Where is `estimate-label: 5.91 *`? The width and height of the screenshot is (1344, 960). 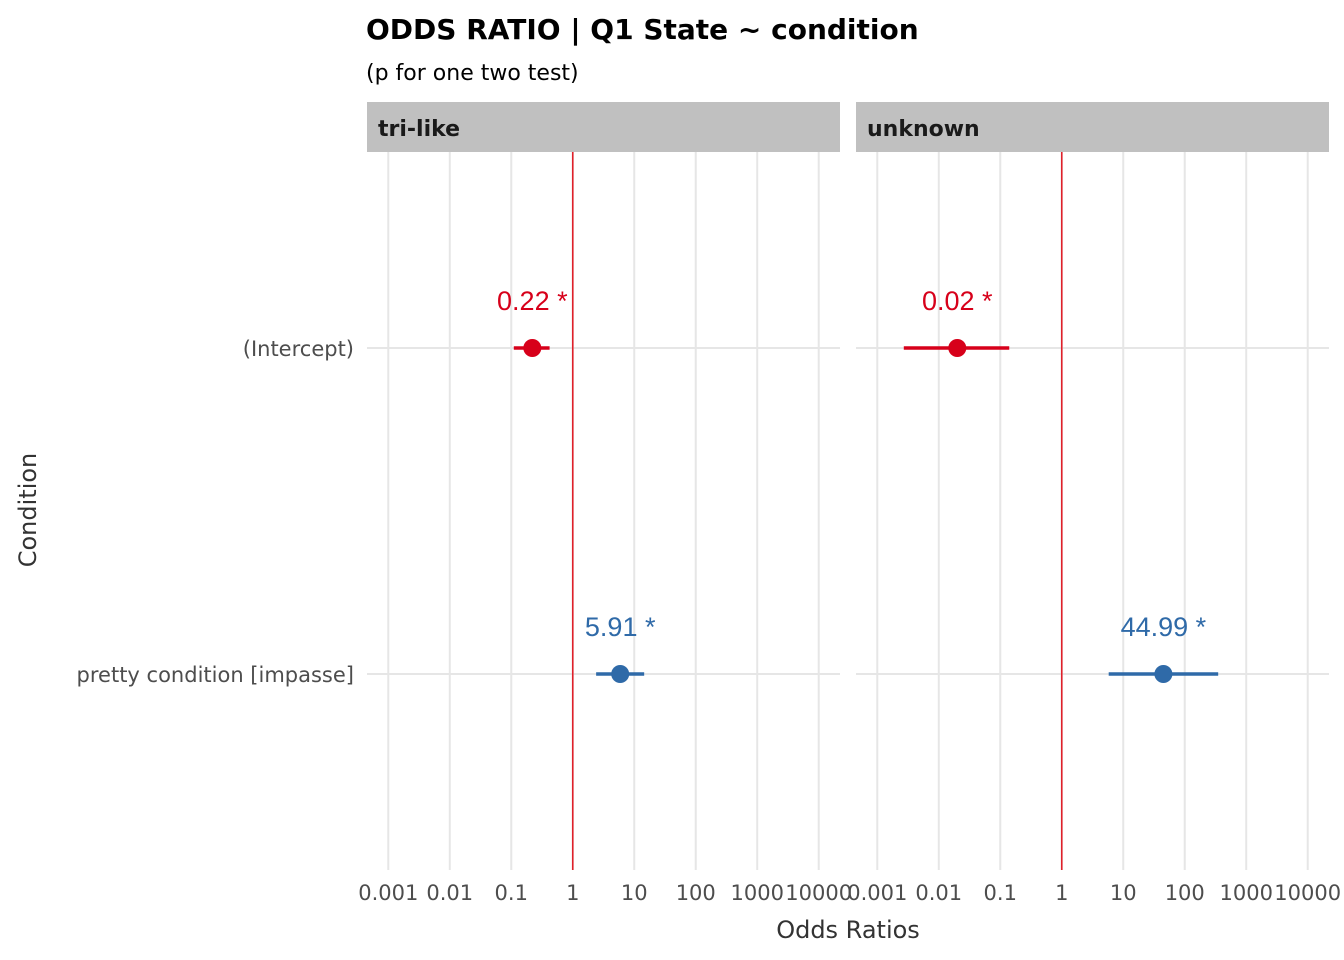 estimate-label: 5.91 * is located at coordinates (620, 627).